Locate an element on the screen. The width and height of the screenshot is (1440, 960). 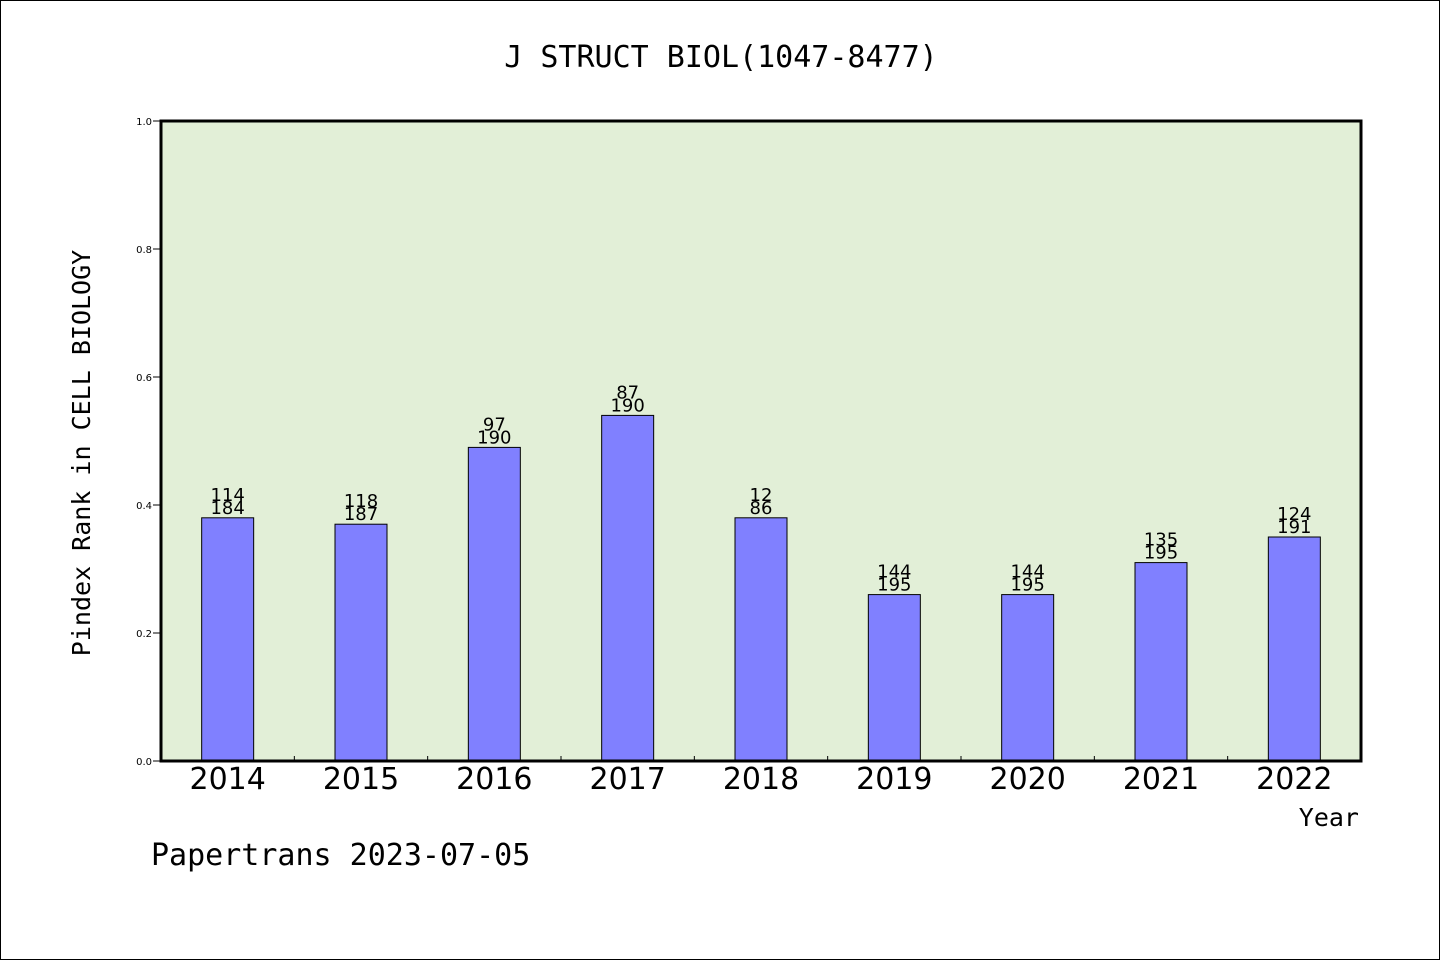
y-tick-label: 1.0 is located at coordinates (144, 122).